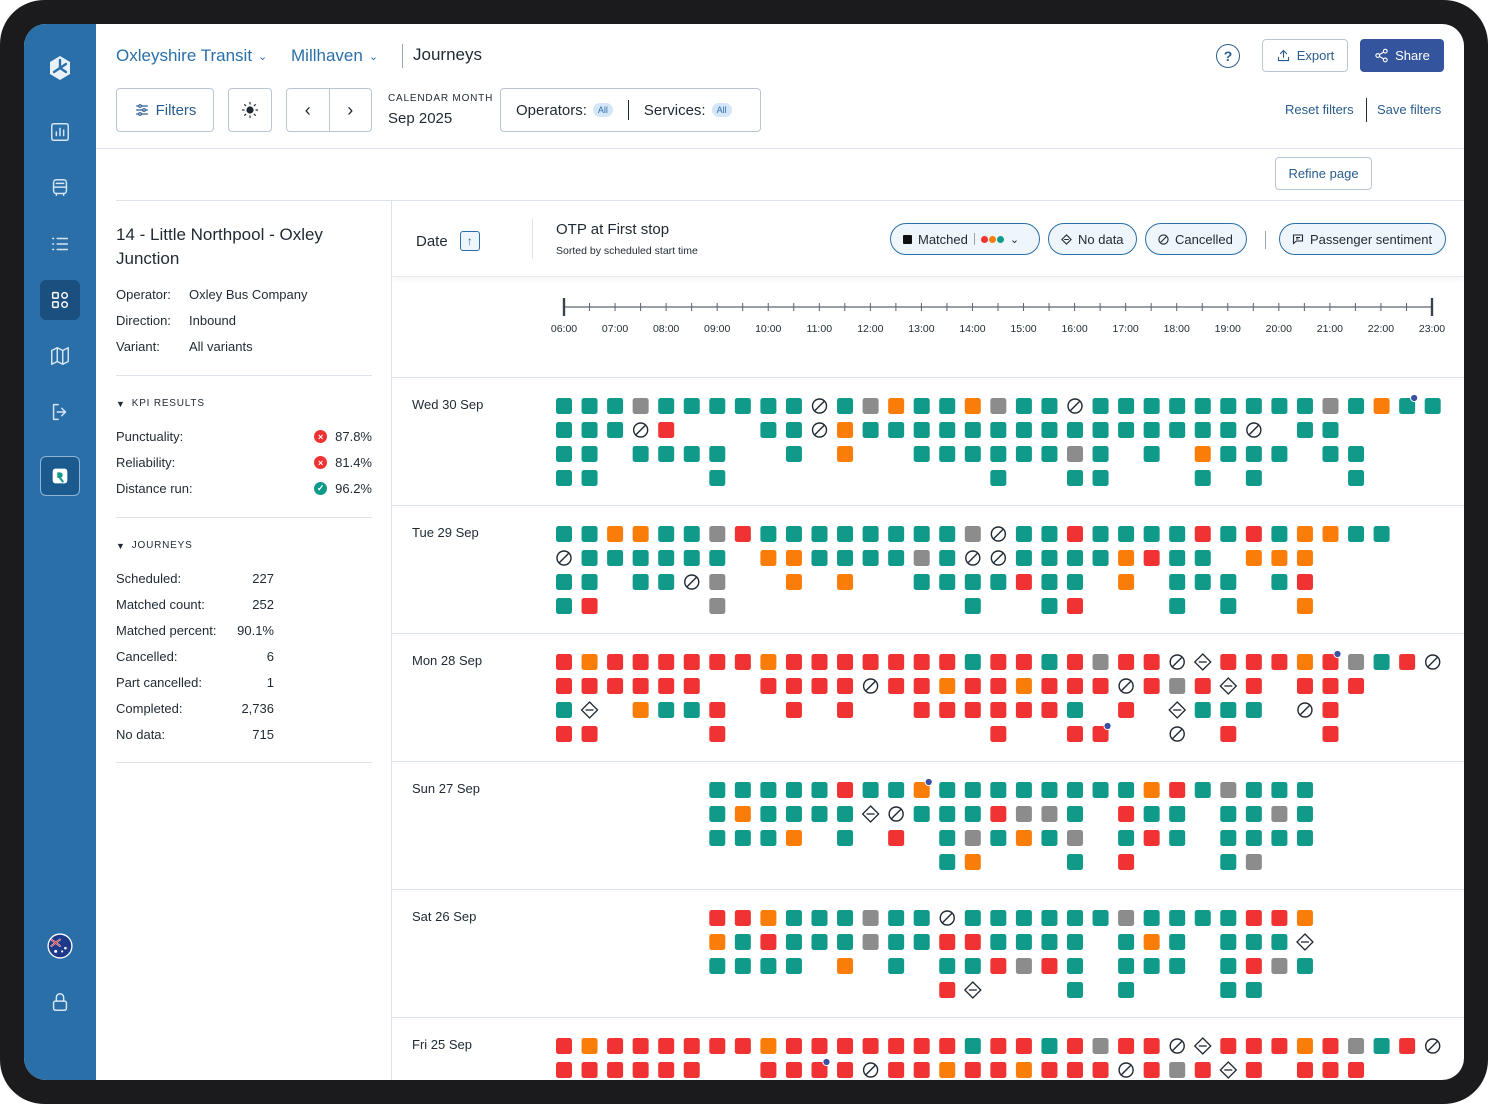 This screenshot has height=1104, width=1488. I want to click on analytics-icon, so click(60, 132).